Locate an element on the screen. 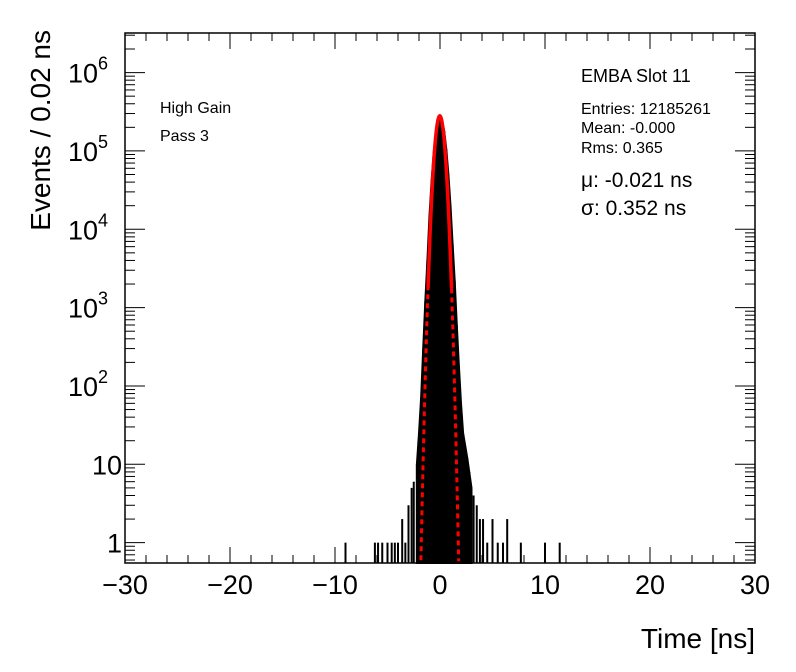  y-tick-label: 10³ is located at coordinates (88, 306).